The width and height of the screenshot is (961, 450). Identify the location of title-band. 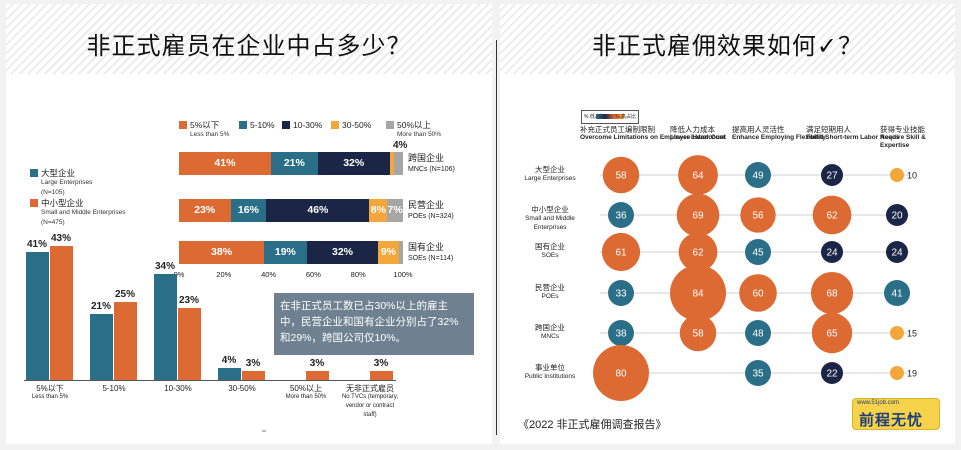
(249, 39).